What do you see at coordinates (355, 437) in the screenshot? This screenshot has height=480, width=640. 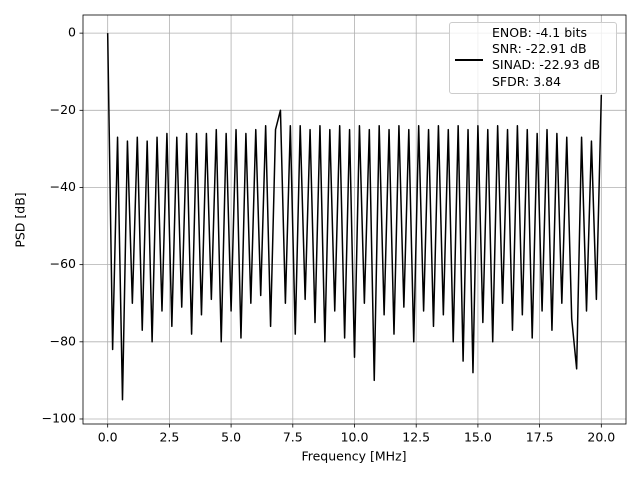 I see `x-tick-label: 10.0` at bounding box center [355, 437].